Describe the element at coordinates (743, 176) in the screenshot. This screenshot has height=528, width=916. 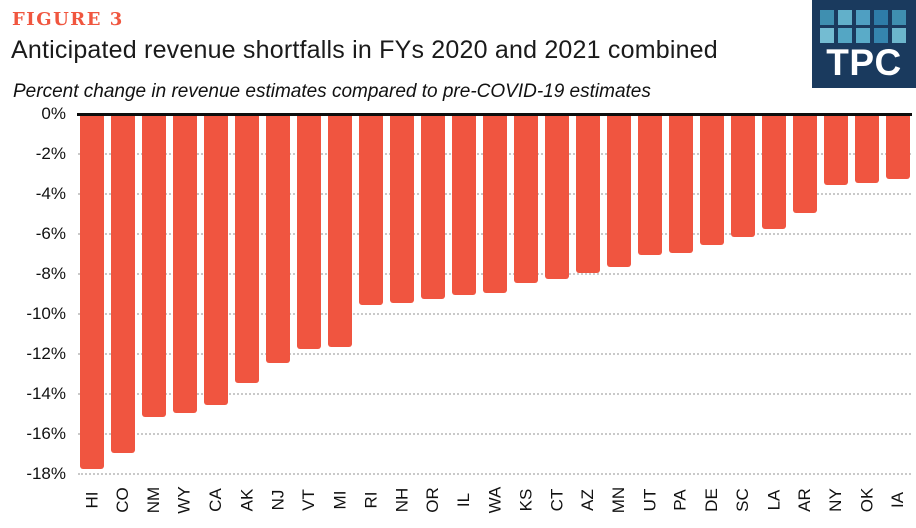
I see `bar-SC` at that location.